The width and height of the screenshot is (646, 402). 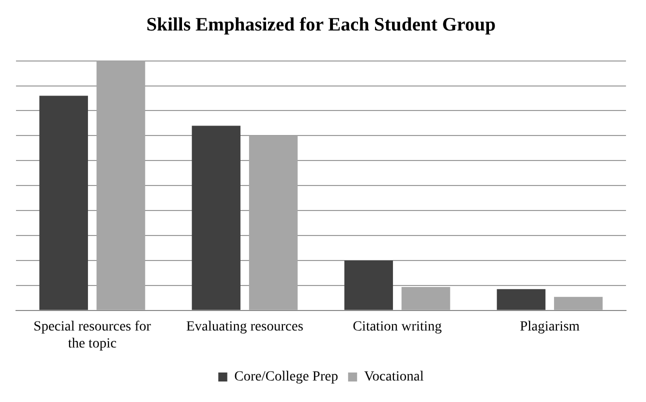 I want to click on x-tick-label: Citation writing, so click(x=397, y=326).